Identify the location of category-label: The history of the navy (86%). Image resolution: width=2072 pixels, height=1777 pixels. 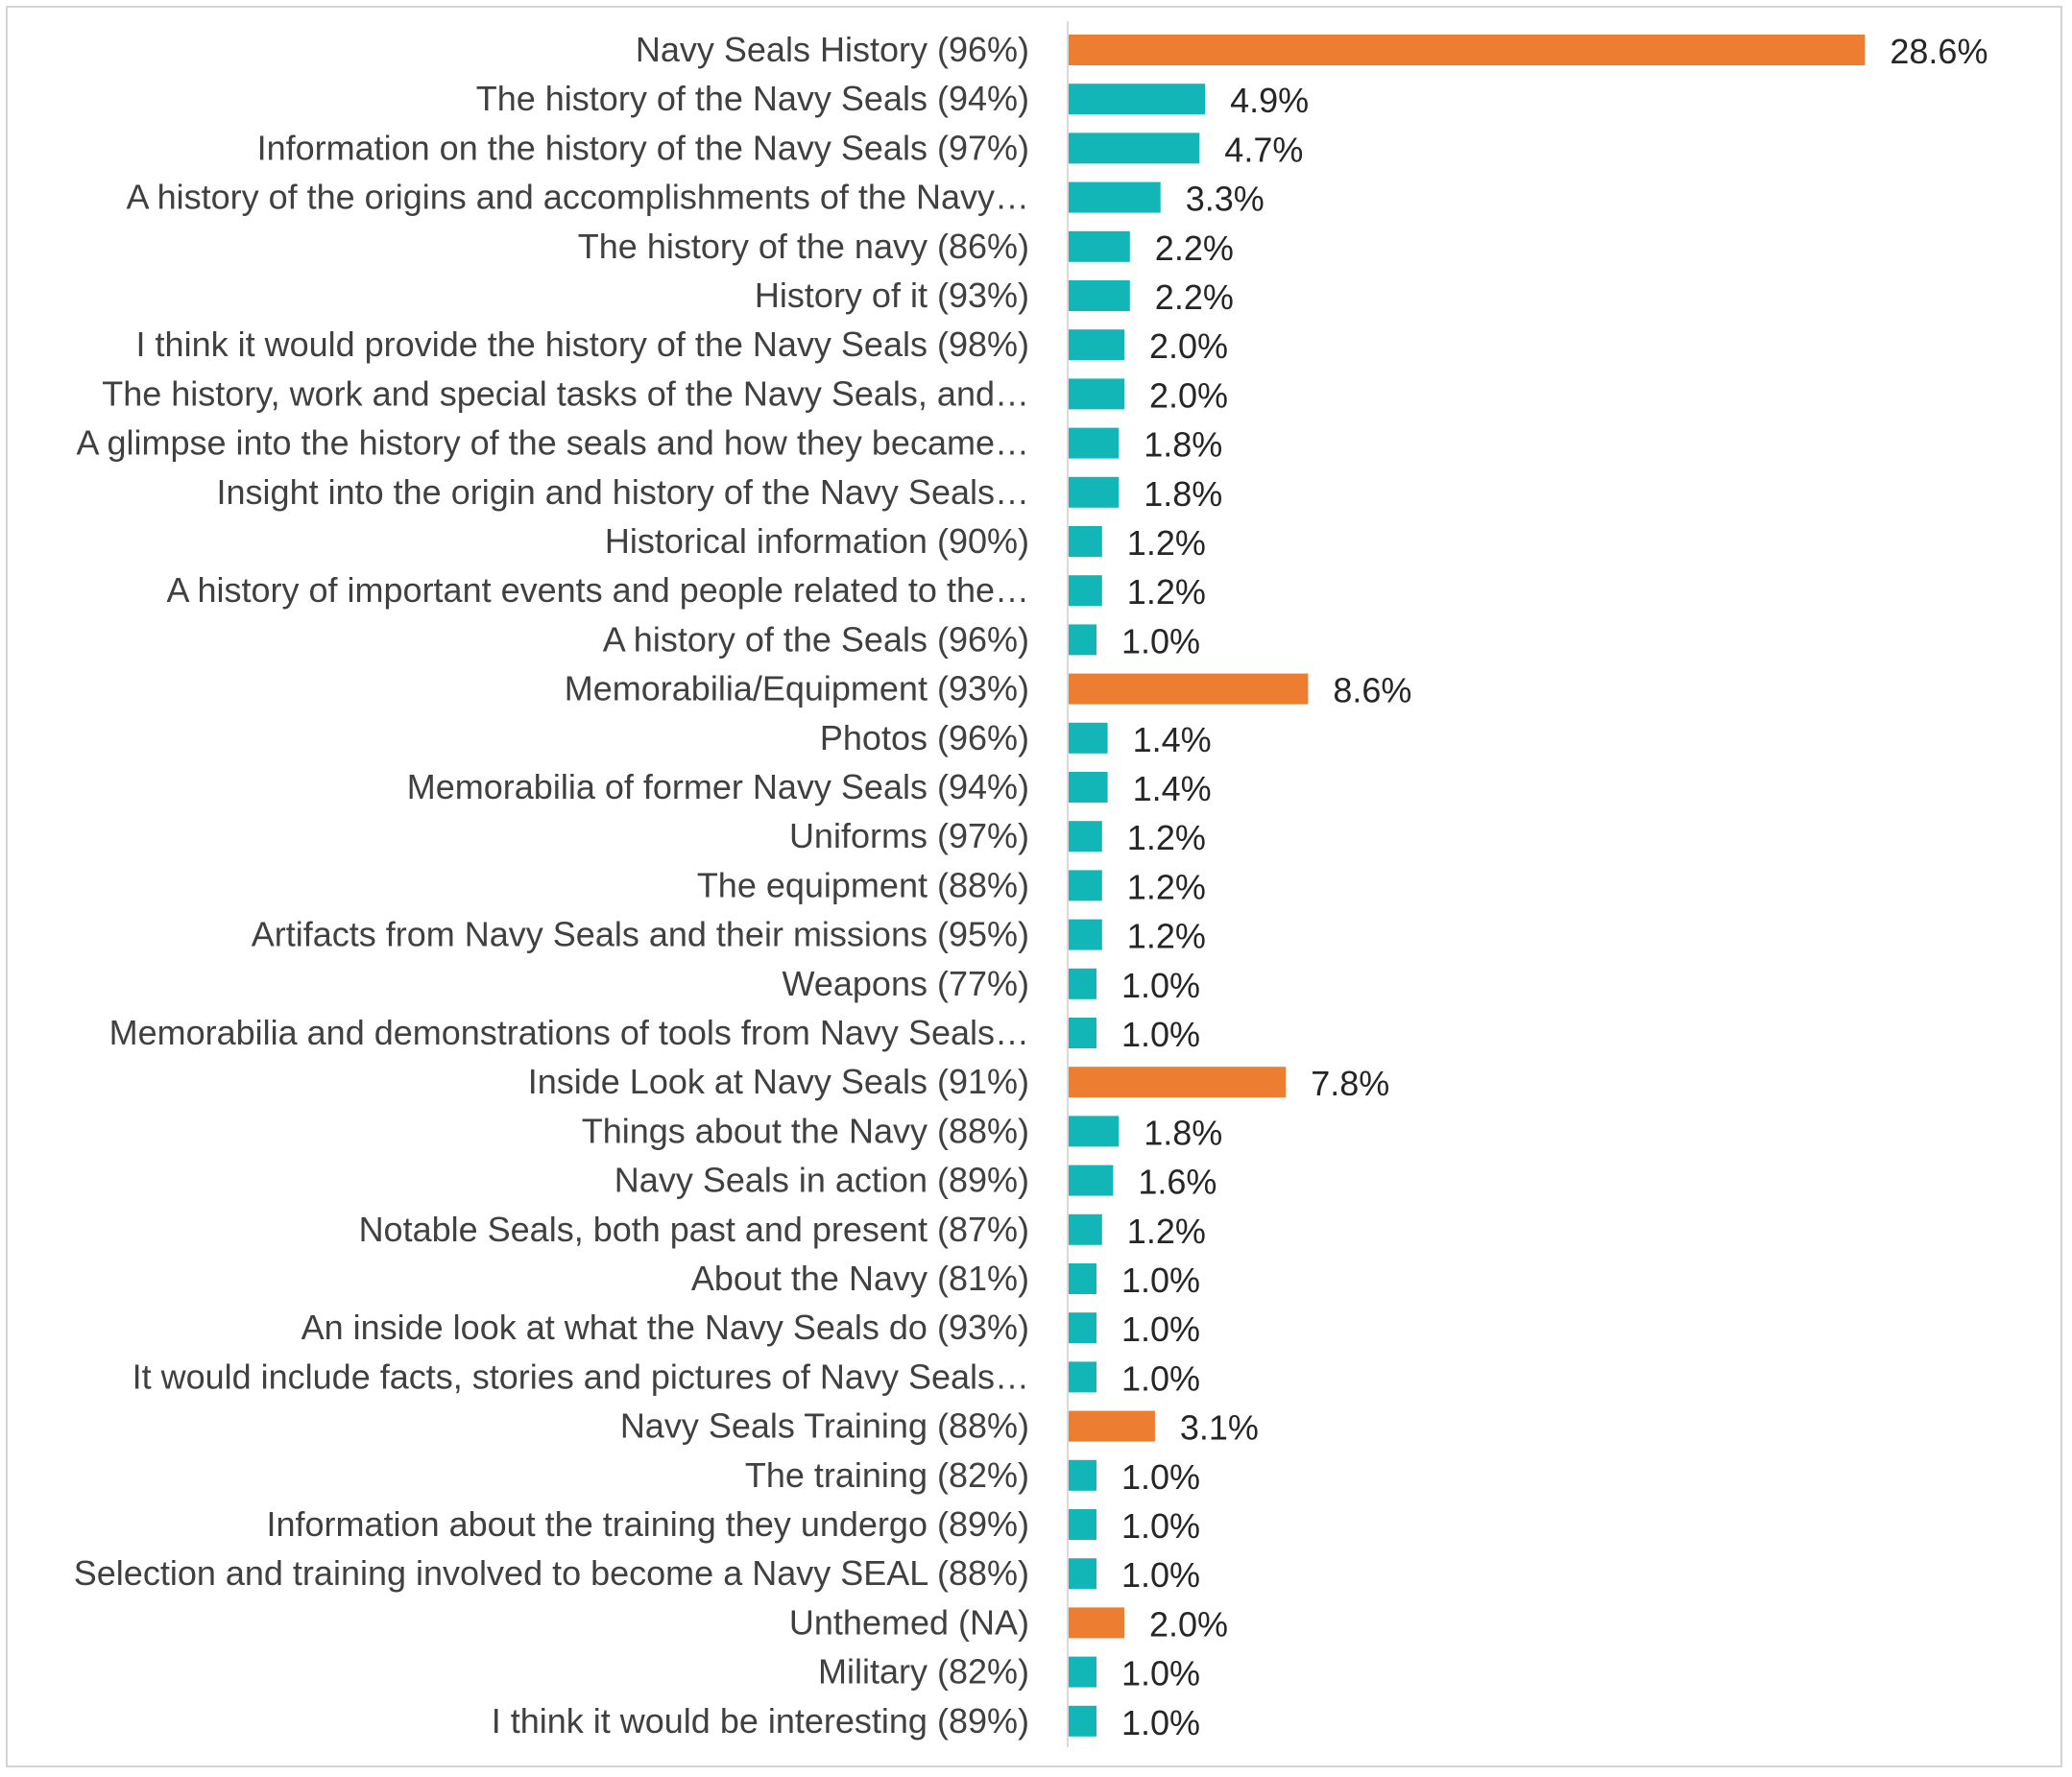
(803, 246).